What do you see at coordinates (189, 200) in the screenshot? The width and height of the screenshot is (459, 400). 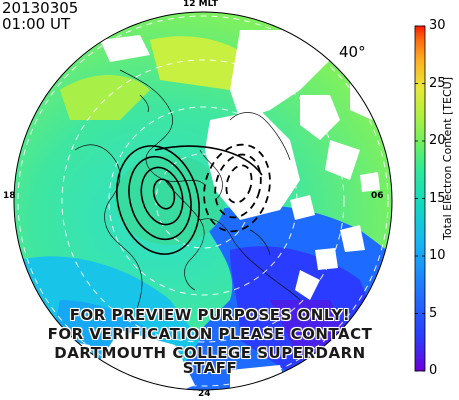 I see `convection-contours-dusk` at bounding box center [189, 200].